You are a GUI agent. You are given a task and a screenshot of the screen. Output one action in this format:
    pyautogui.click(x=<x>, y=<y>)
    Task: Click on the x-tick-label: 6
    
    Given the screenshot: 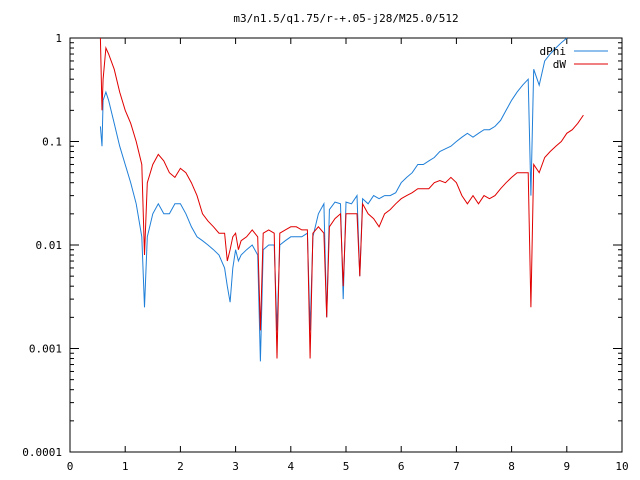 What is the action you would take?
    pyautogui.click(x=401, y=466)
    